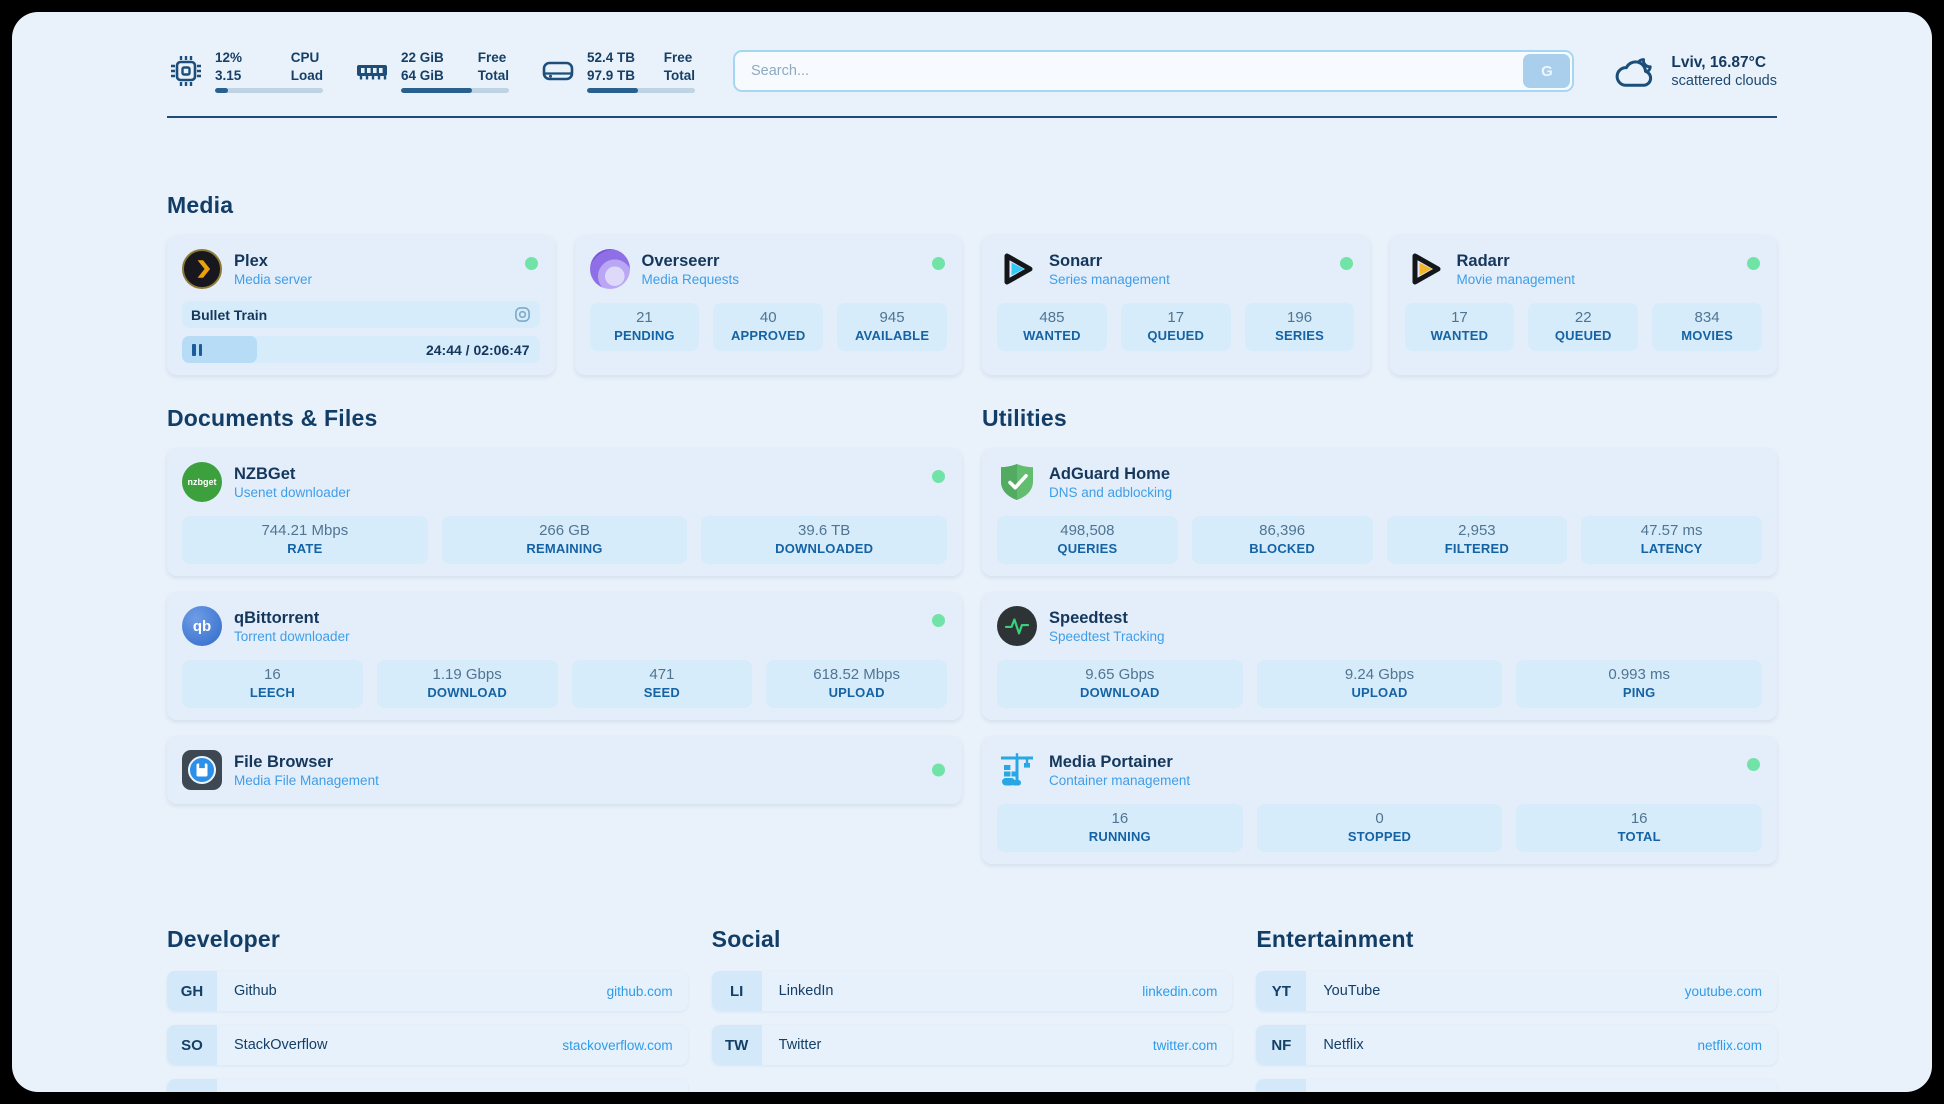 The width and height of the screenshot is (1944, 1104). What do you see at coordinates (1111, 761) in the screenshot?
I see `app-title: Media Portainer` at bounding box center [1111, 761].